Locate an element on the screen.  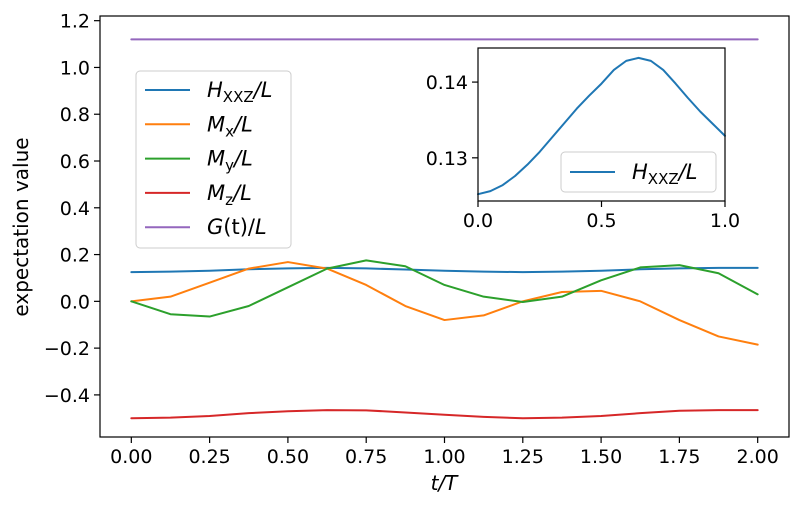
main-x-tick-label: 1.00 is located at coordinates (444, 457).